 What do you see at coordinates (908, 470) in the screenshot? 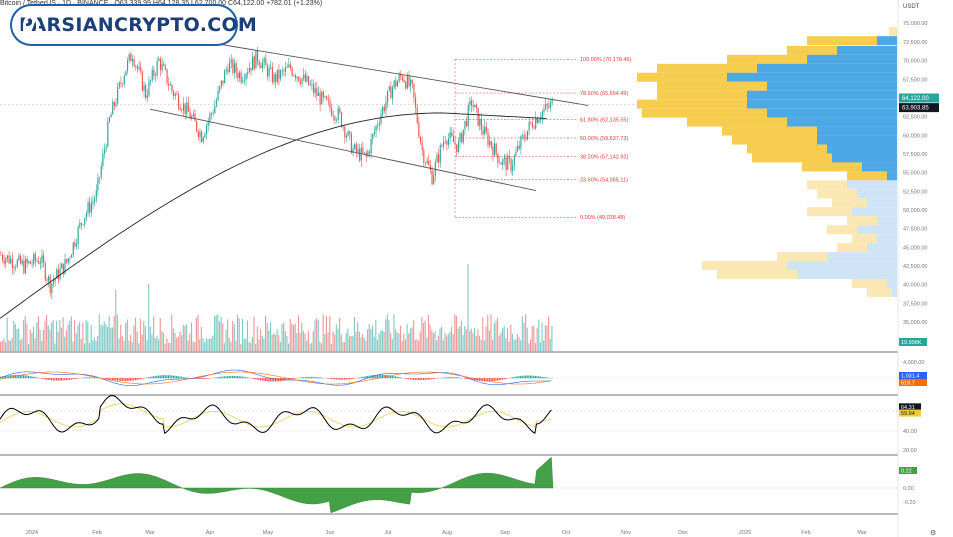
I see `osc-badge` at bounding box center [908, 470].